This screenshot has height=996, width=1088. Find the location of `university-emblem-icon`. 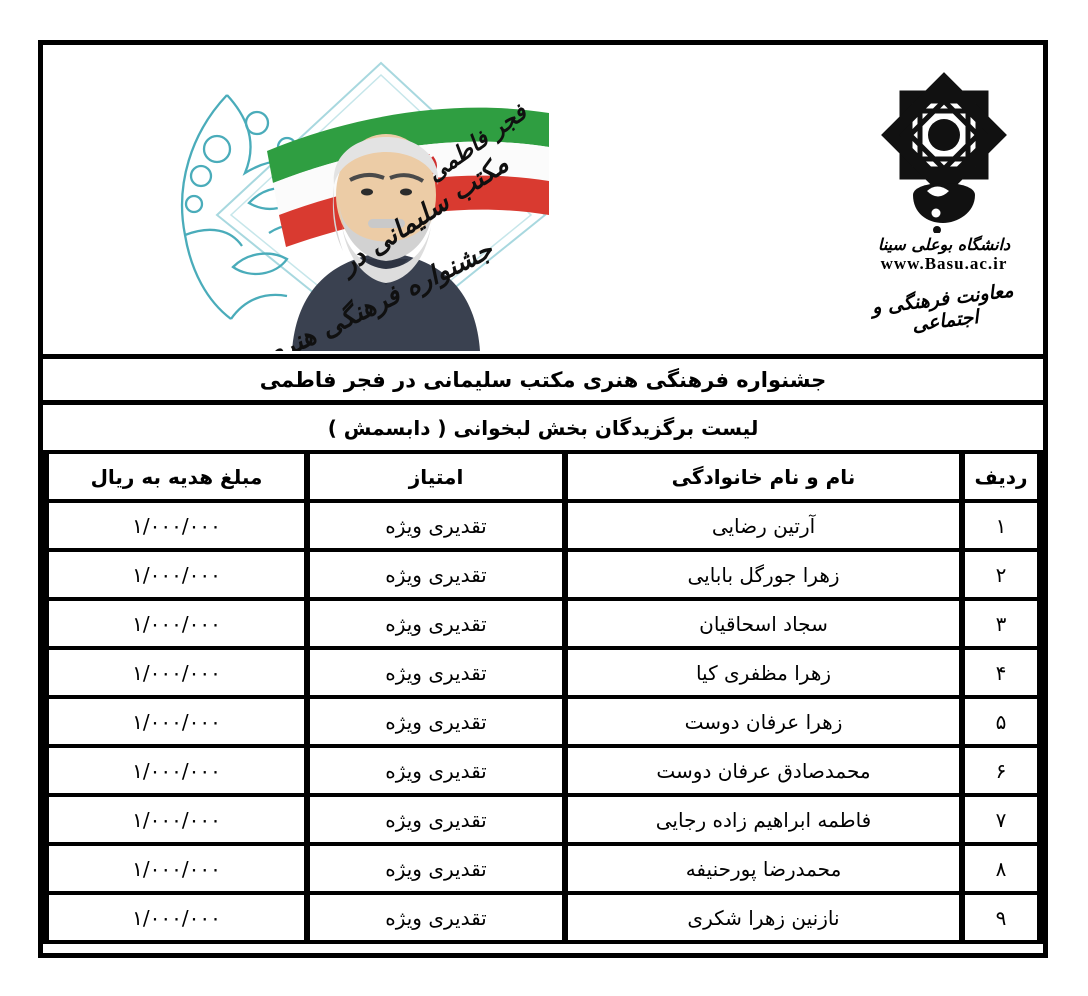

university-emblem-icon is located at coordinates (944, 153).